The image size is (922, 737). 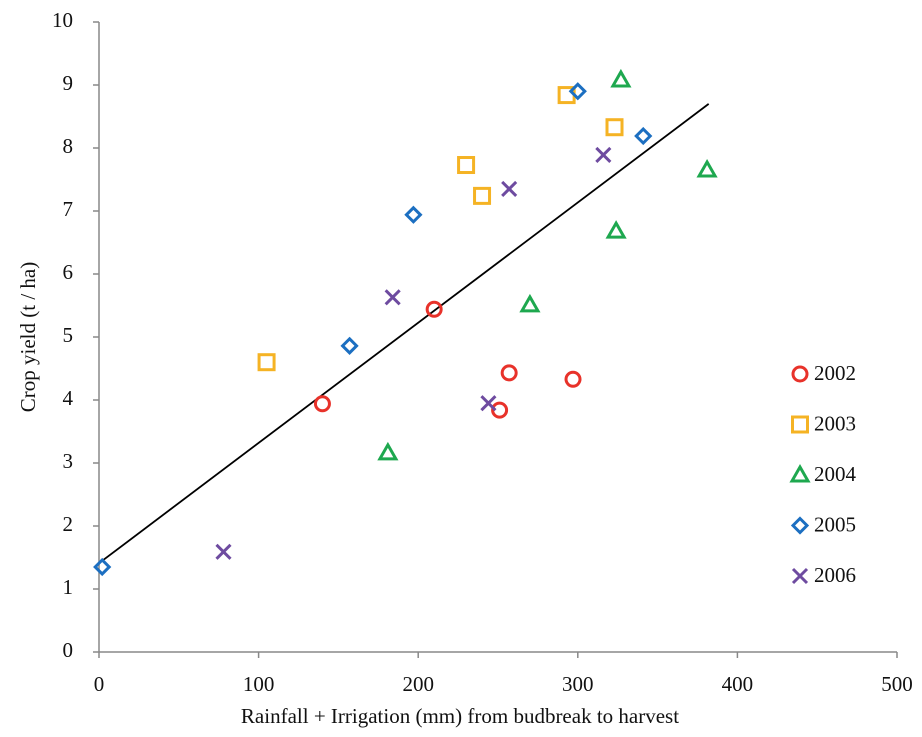 I want to click on legend-label: 2005, so click(x=835, y=524).